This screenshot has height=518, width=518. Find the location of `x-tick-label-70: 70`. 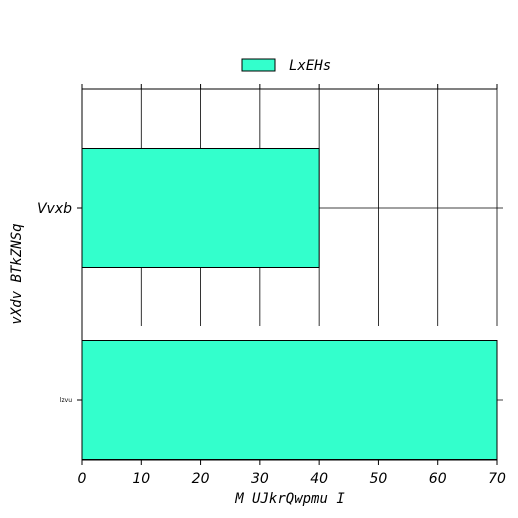

x-tick-label-70: 70 is located at coordinates (497, 479).